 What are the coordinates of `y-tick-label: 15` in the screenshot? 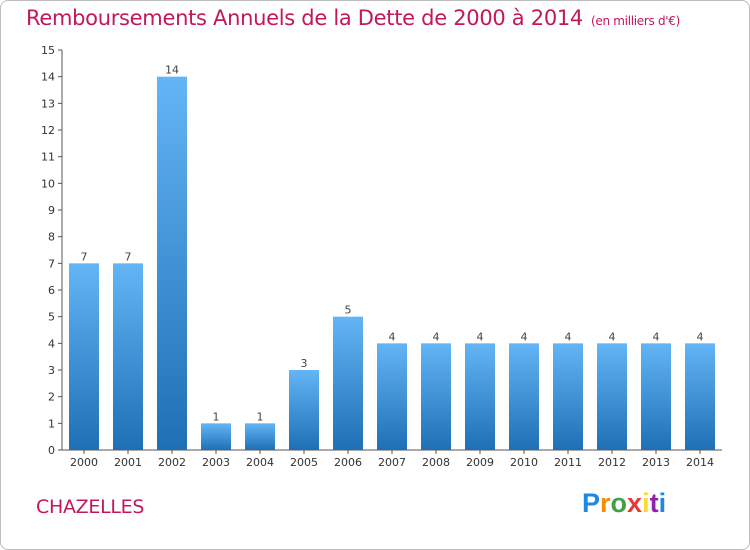 It's located at (48, 50).